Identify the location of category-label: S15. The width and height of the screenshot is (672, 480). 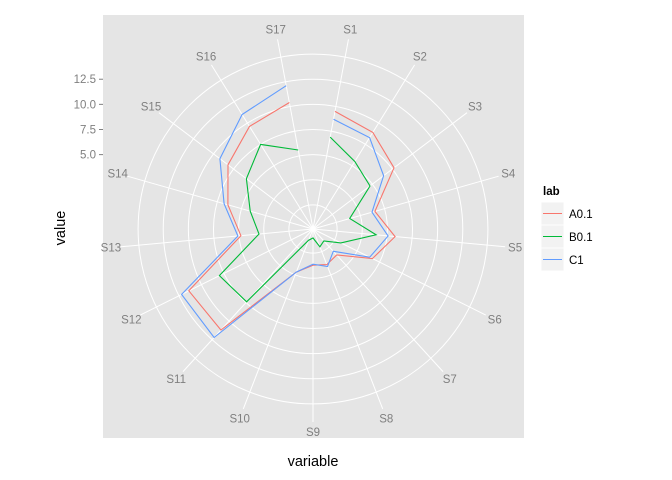
(151, 108).